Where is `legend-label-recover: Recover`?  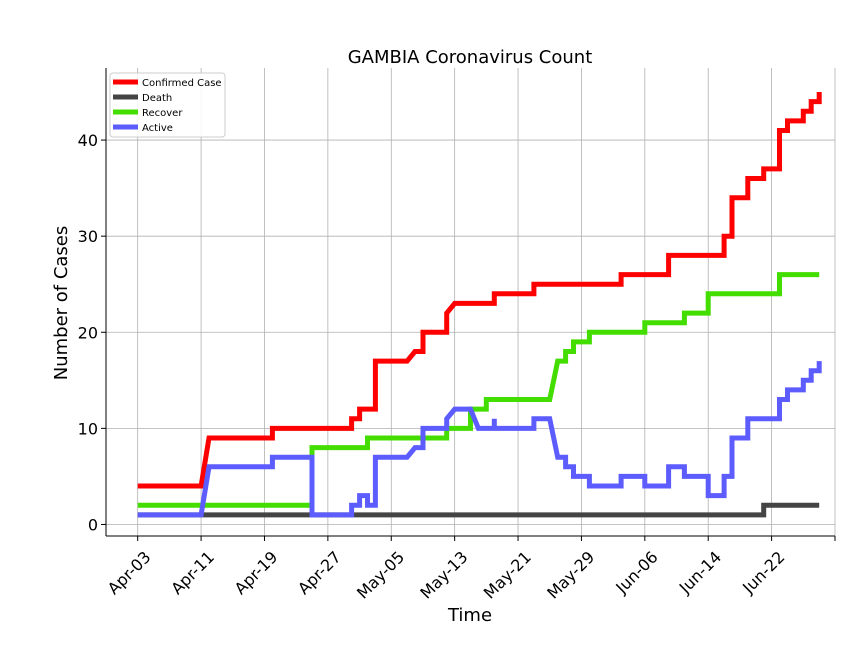
legend-label-recover: Recover is located at coordinates (162, 113).